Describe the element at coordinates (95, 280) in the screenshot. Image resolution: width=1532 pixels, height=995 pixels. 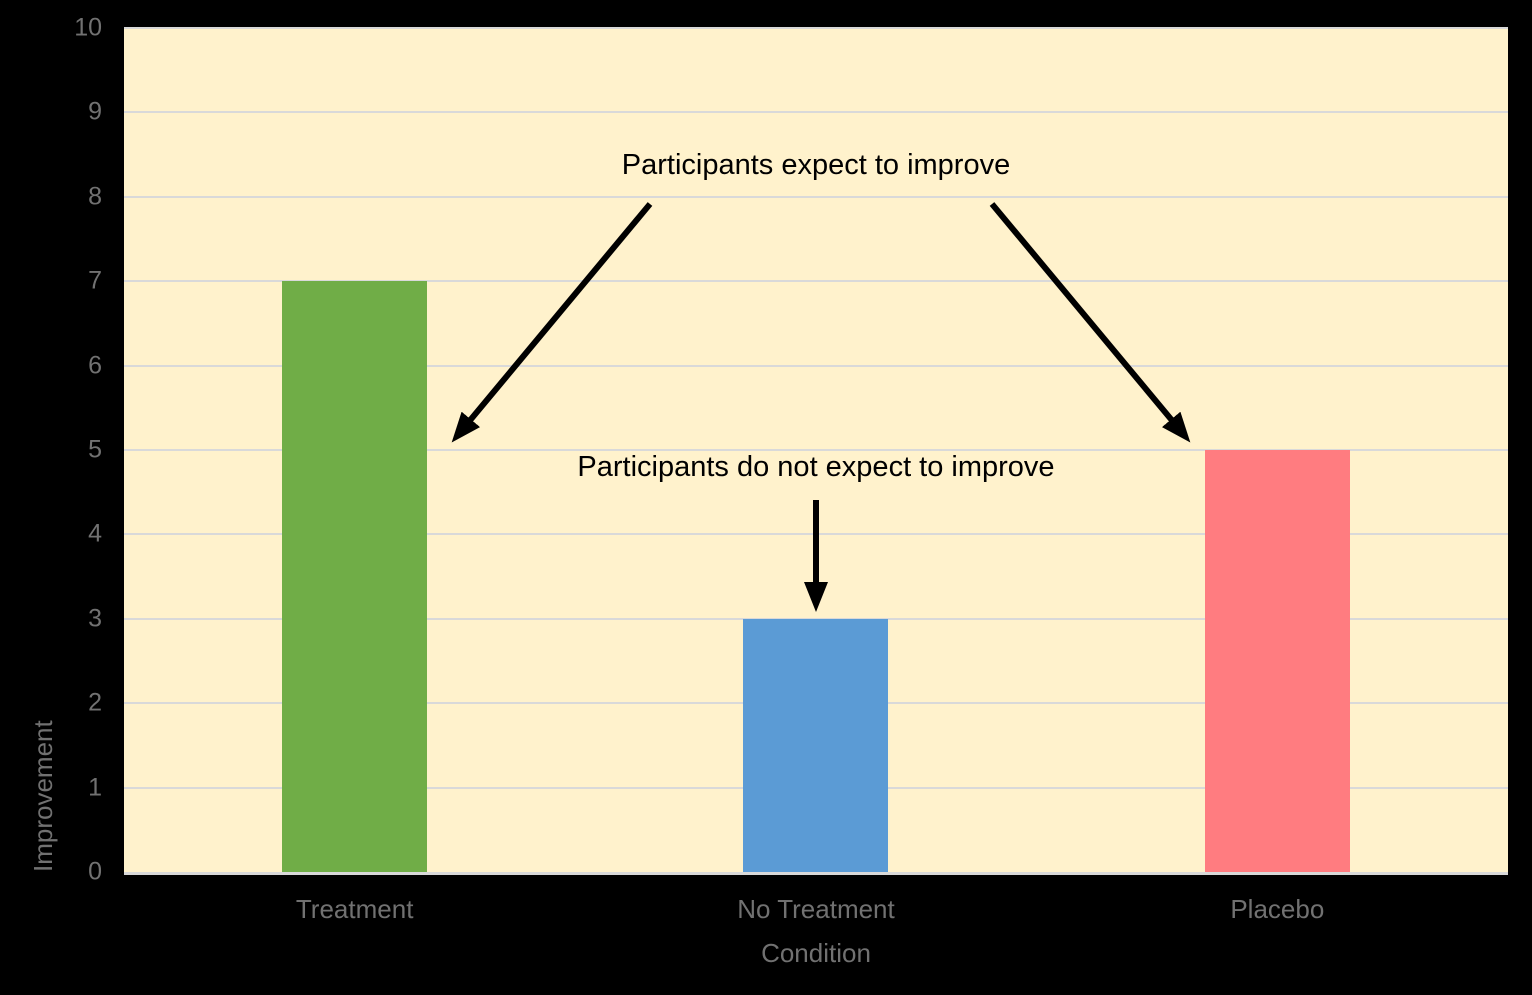
I see `y-tick-label-7: 7` at that location.